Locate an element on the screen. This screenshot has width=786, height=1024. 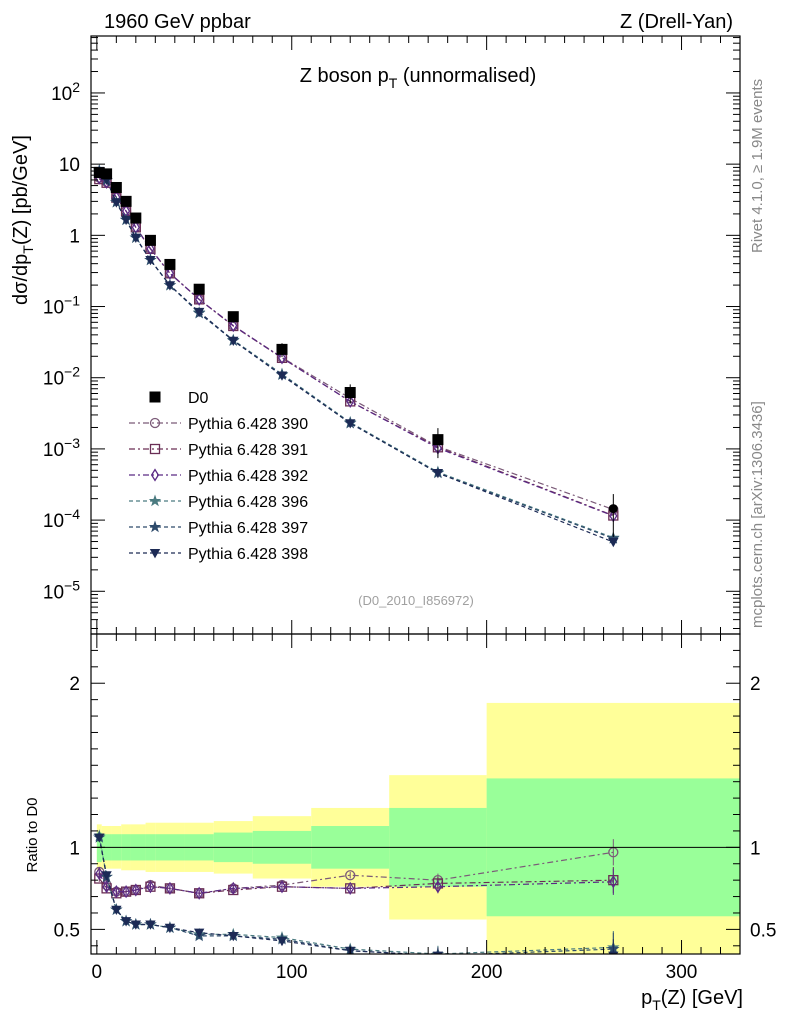
y-tick-label-main-6: 10 is located at coordinates (69, 165).